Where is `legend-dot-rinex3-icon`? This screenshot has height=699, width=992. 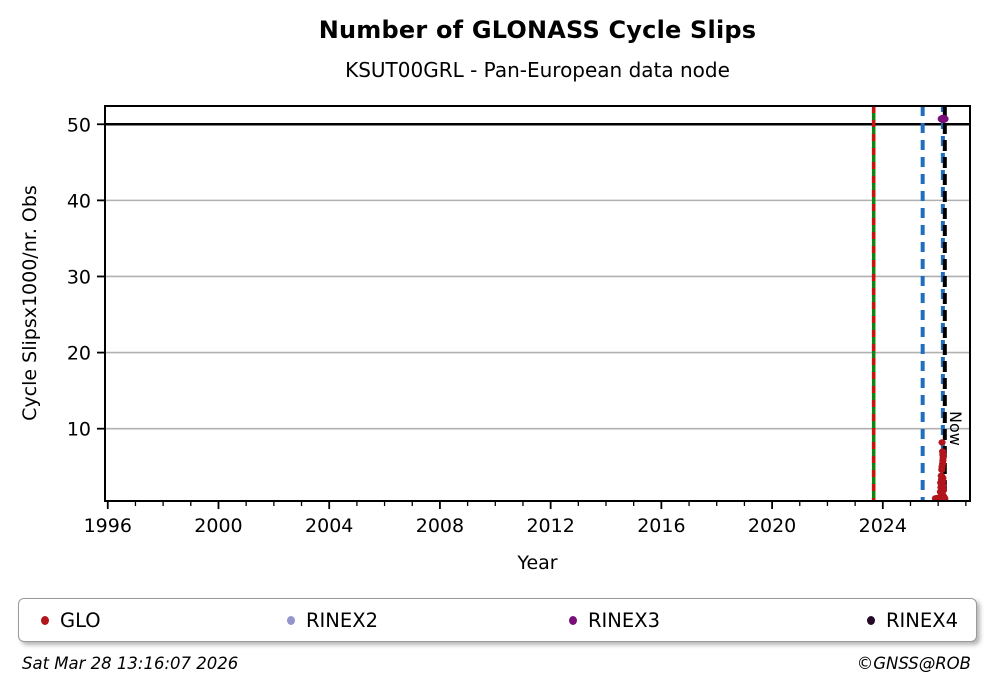
legend-dot-rinex3-icon is located at coordinates (573, 620).